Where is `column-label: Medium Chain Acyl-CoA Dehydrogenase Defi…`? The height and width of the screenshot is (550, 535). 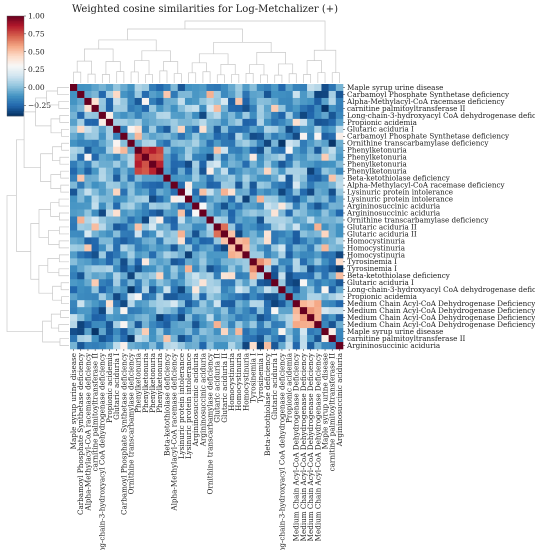
column-label: Medium Chain Acyl-CoA Dehydrogenase Defi… is located at coordinates (303, 446).